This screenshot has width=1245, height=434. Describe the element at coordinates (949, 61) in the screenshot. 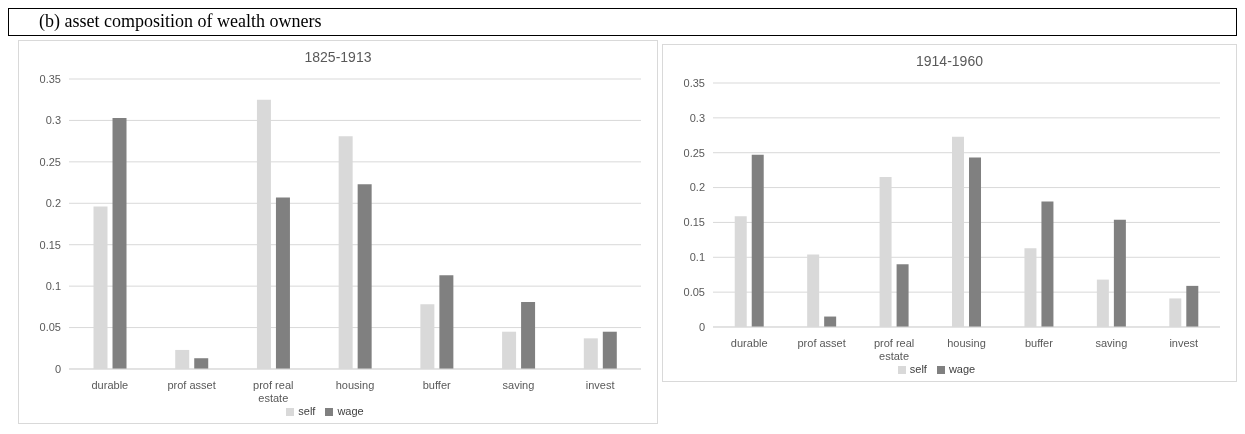

I see `chart-title: 1914-1960` at that location.